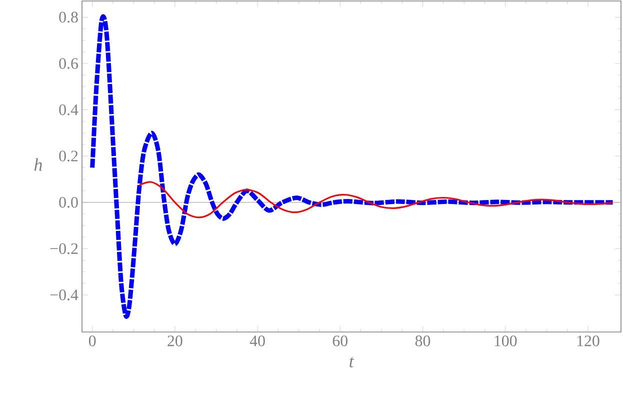 This screenshot has height=396, width=623. What do you see at coordinates (588, 341) in the screenshot?
I see `x-tick-label: 120` at bounding box center [588, 341].